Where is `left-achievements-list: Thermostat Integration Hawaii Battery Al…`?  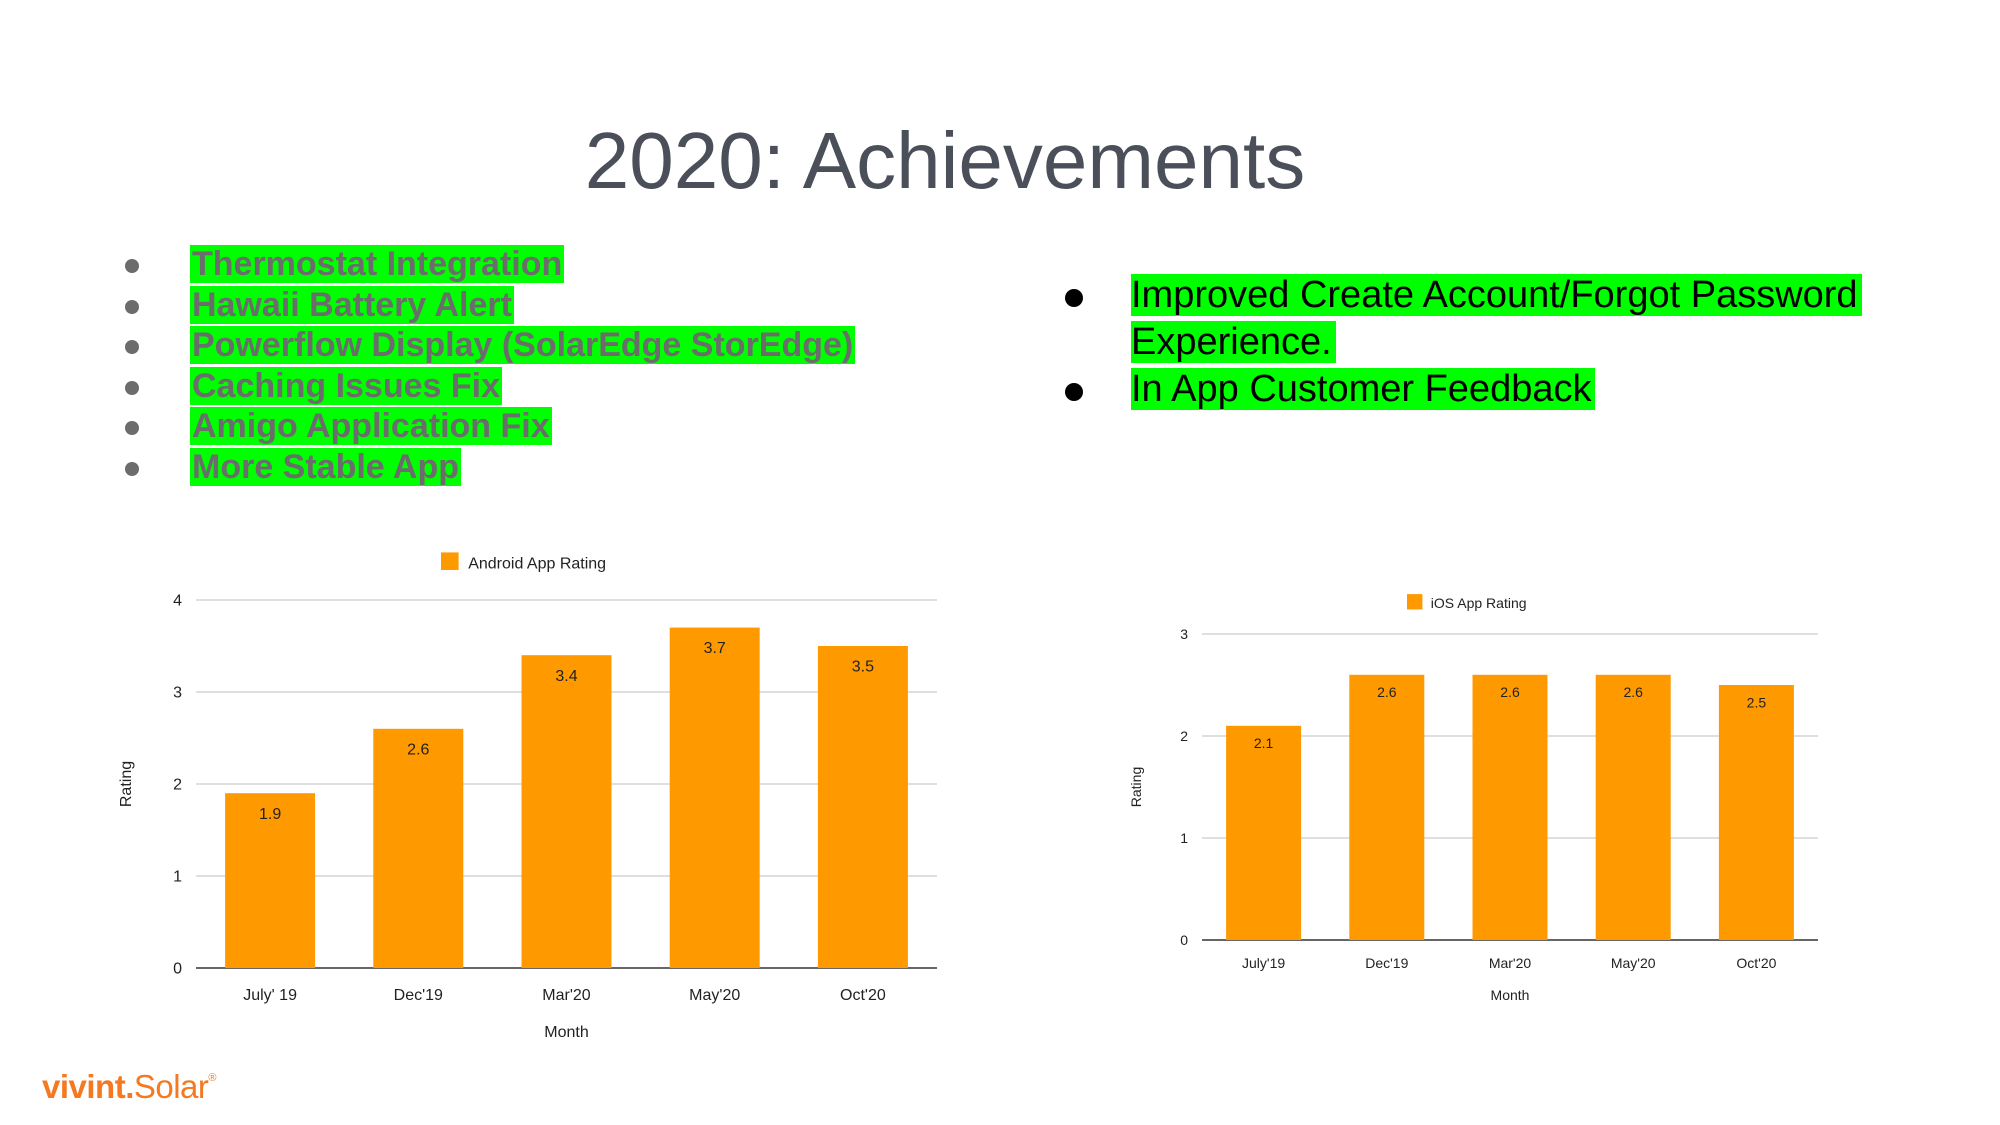
left-achievements-list: Thermostat Integration Hawaii Battery Al… is located at coordinates (490, 366).